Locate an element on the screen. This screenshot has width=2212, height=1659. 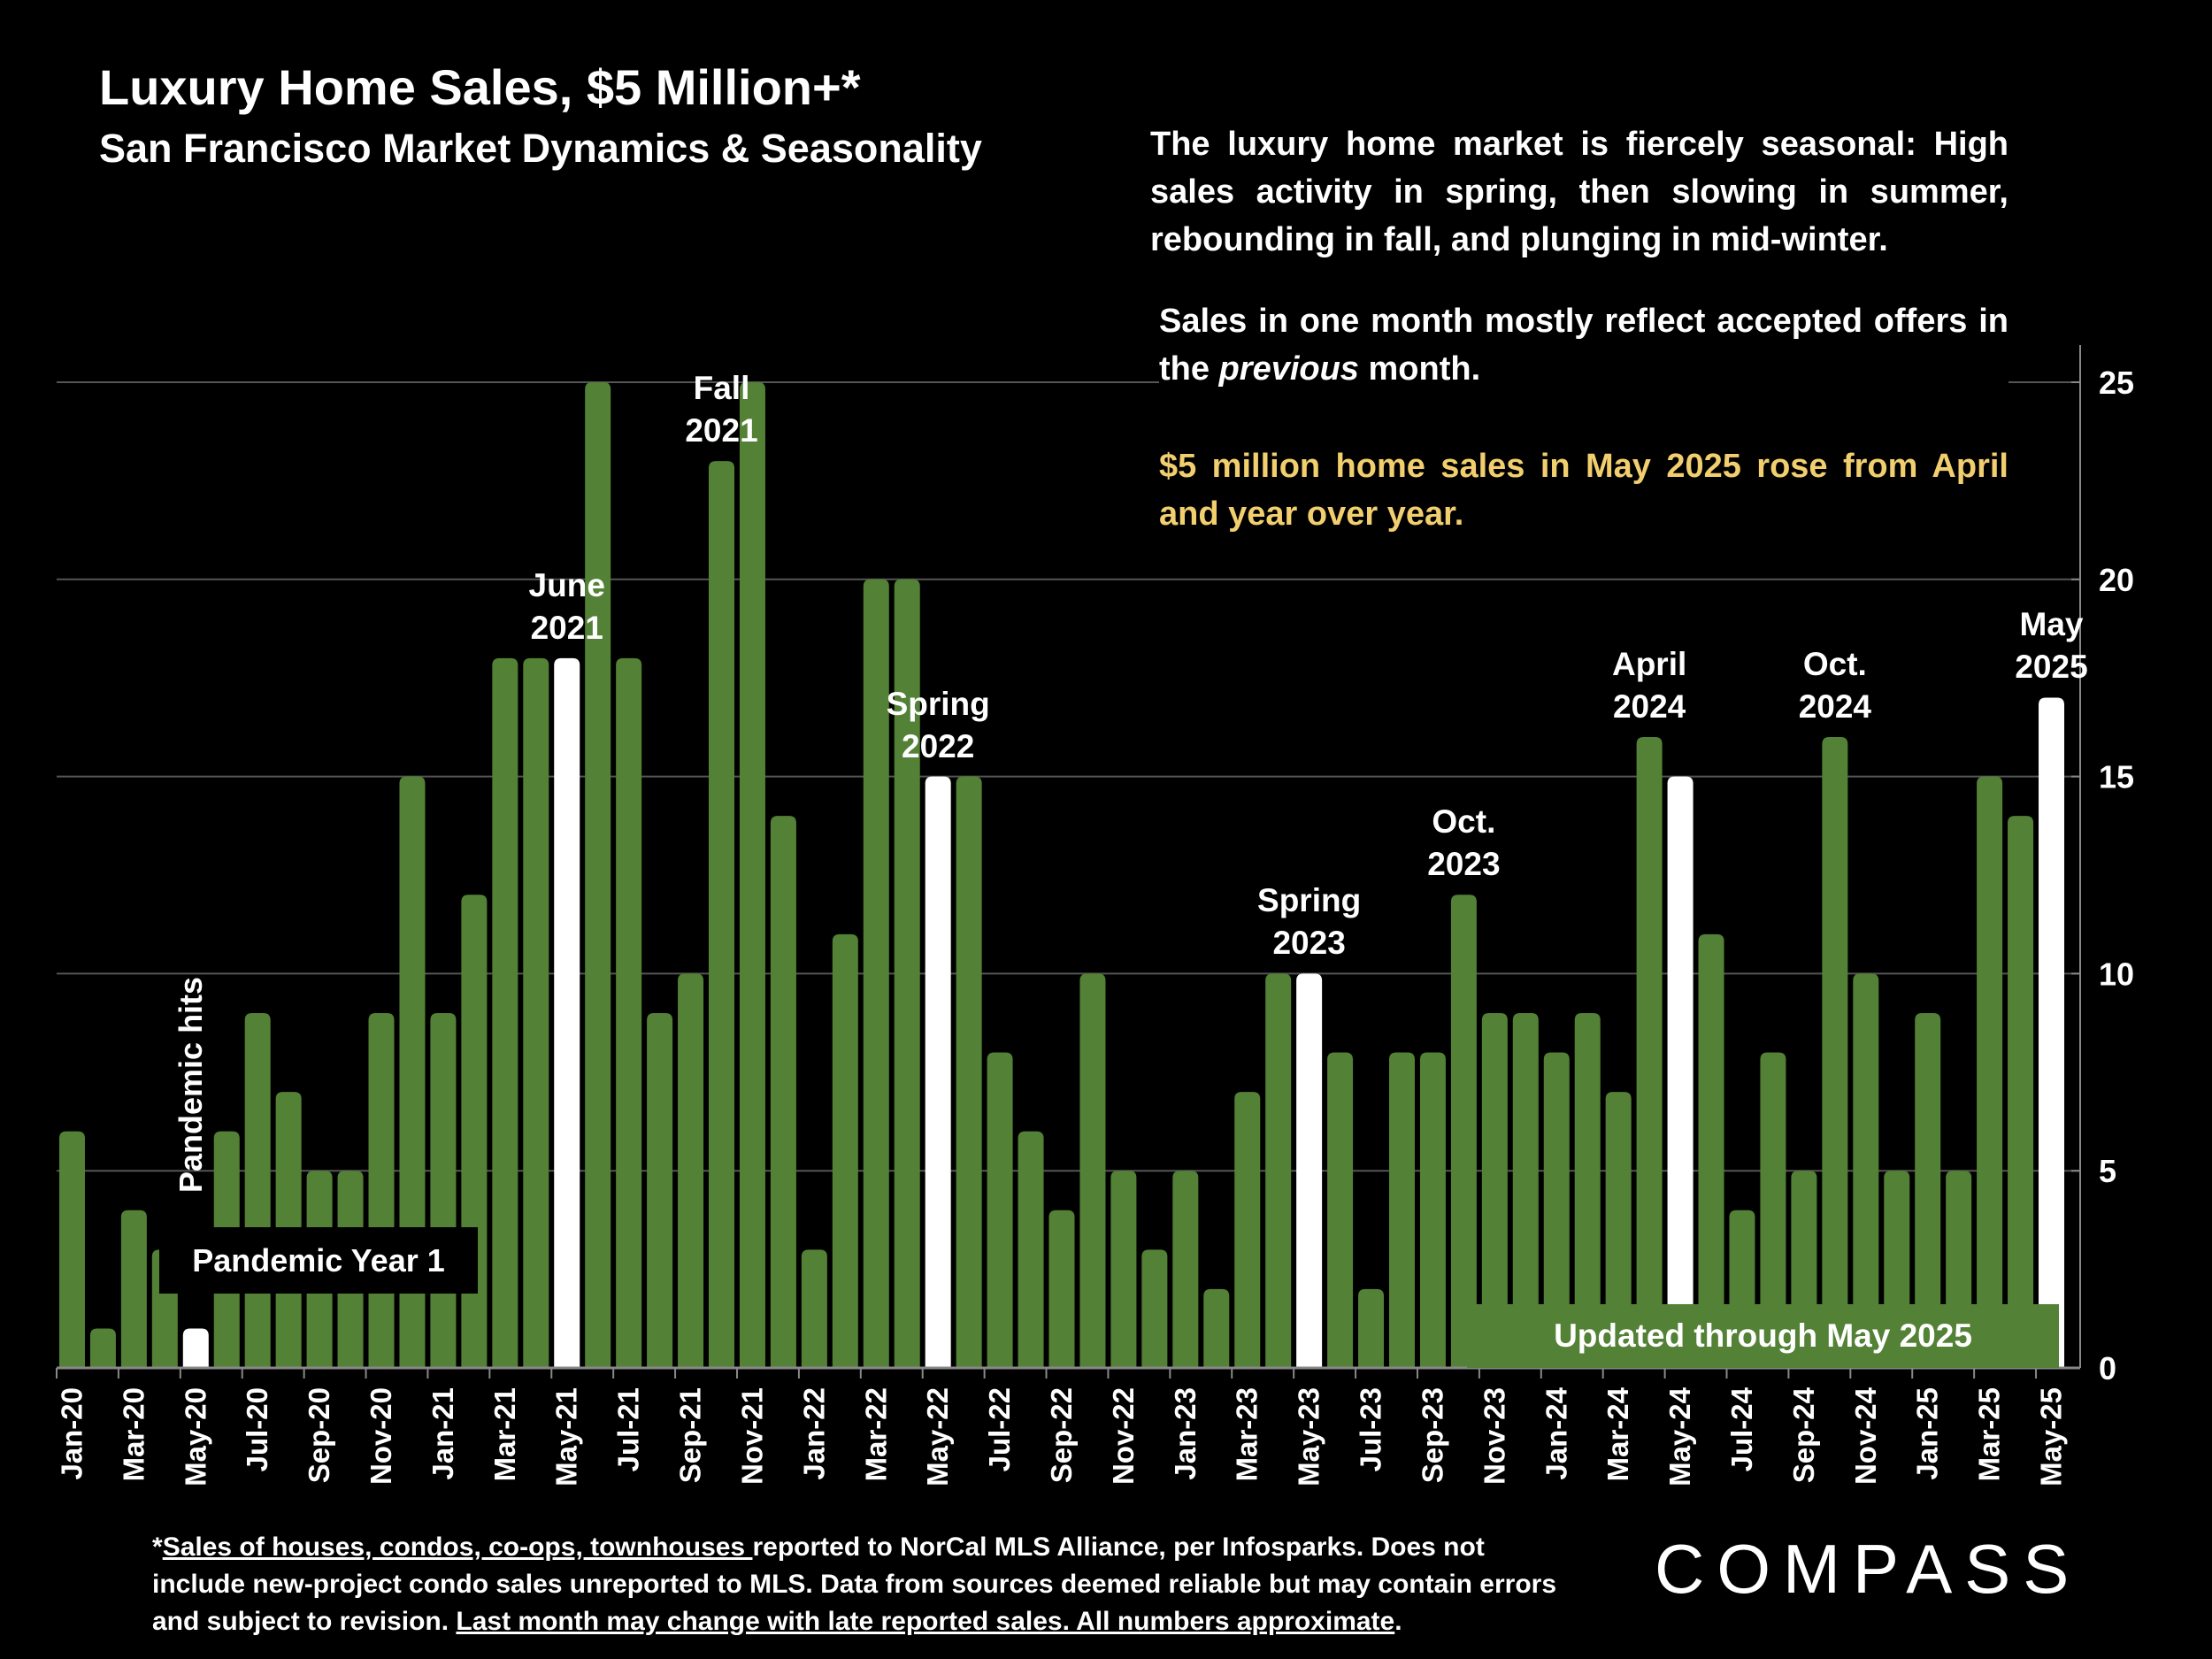
x-tick-label: Sep-20 is located at coordinates (319, 1435).